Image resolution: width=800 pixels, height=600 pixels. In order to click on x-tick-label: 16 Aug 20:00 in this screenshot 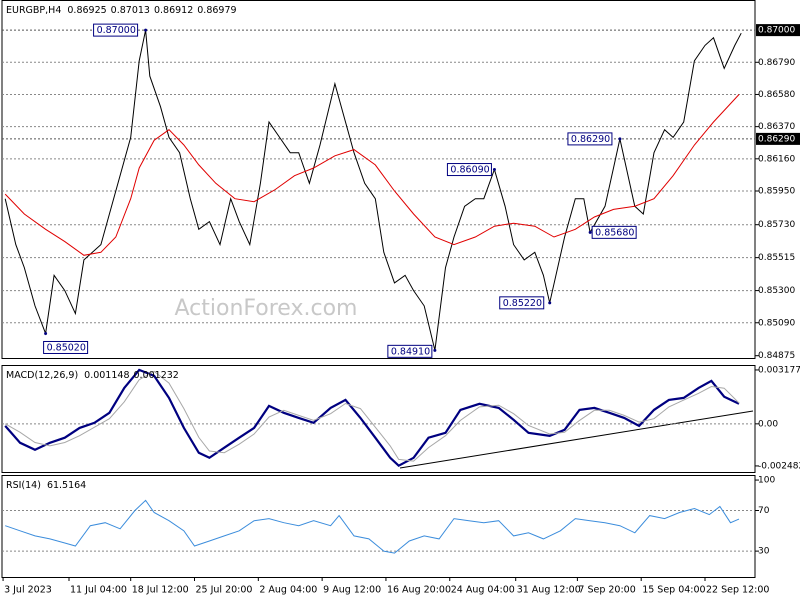, I will do `click(419, 590)`.